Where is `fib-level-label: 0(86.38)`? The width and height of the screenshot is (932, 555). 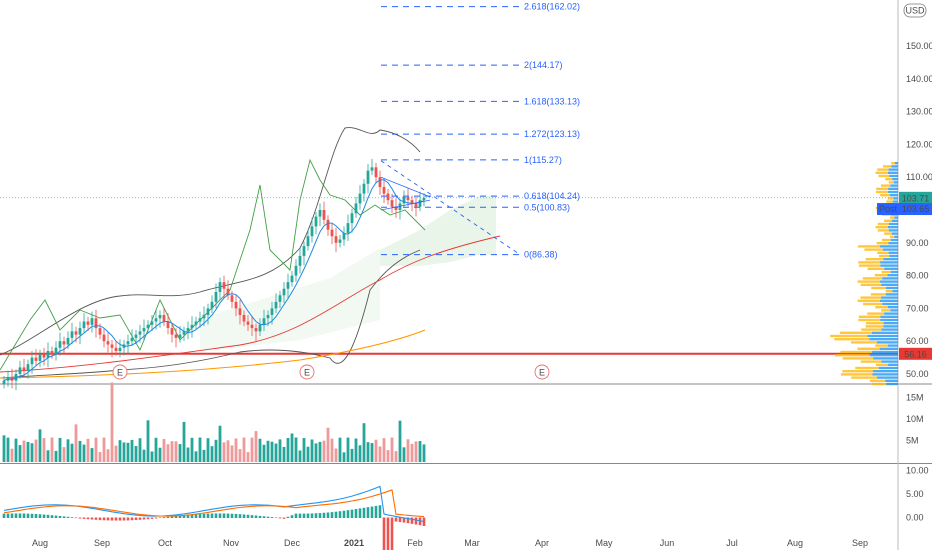 fib-level-label: 0(86.38) is located at coordinates (541, 255).